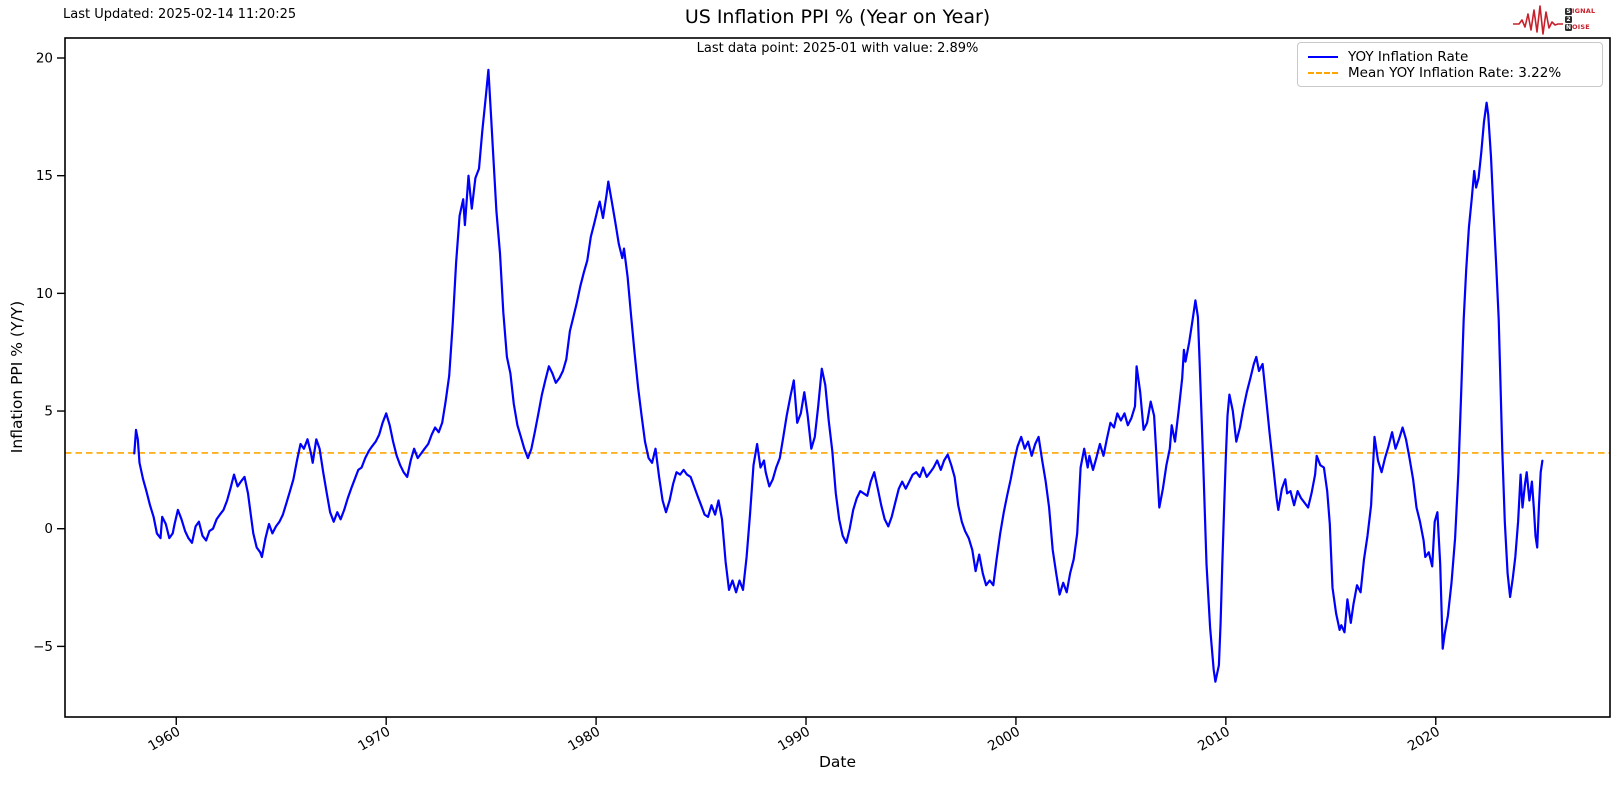  I want to click on last-updated-text: Last Updated: 2025-02-14 11:20:25, so click(180, 14).